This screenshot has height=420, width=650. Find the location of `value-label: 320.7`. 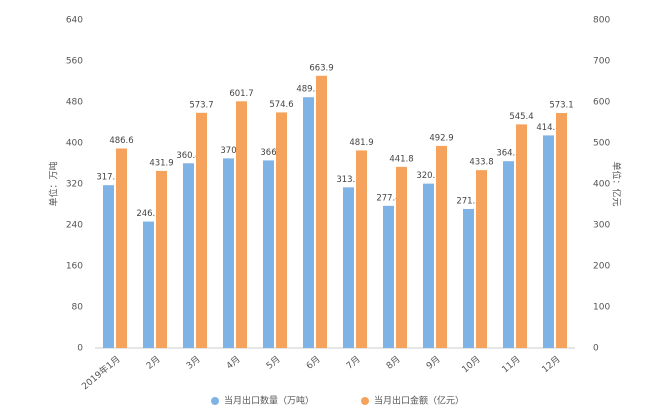

value-label: 320.7 is located at coordinates (428, 176).